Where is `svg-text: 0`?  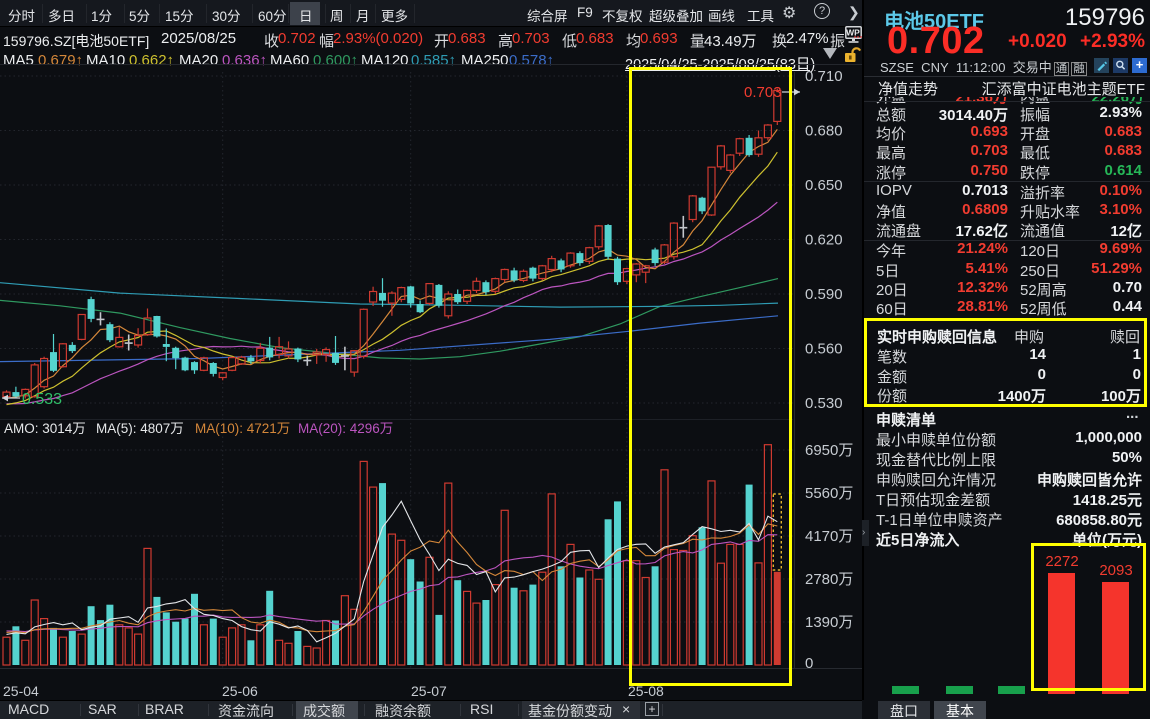
svg-text: 0 is located at coordinates (809, 663).